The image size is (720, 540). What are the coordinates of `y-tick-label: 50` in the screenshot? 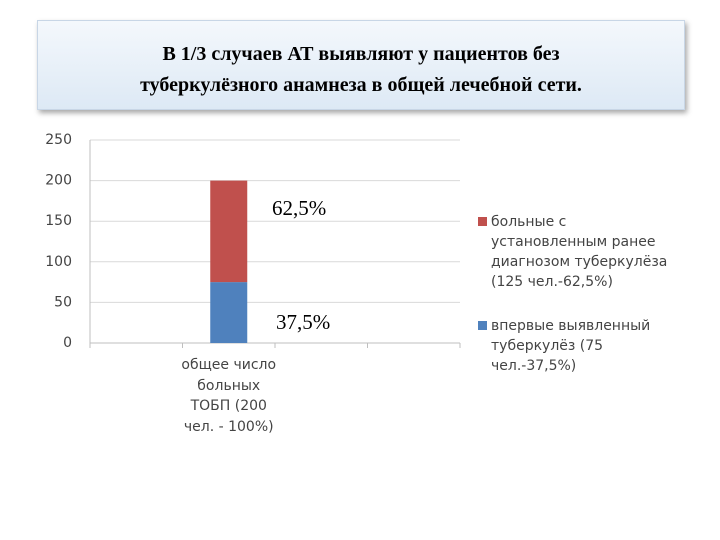 It's located at (63, 302).